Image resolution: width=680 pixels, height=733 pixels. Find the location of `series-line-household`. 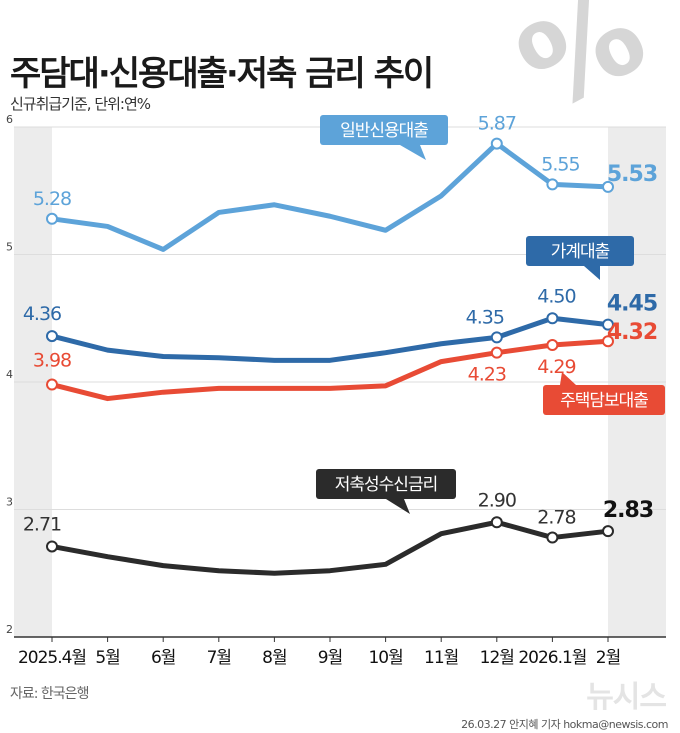

series-line-household is located at coordinates (330, 339).